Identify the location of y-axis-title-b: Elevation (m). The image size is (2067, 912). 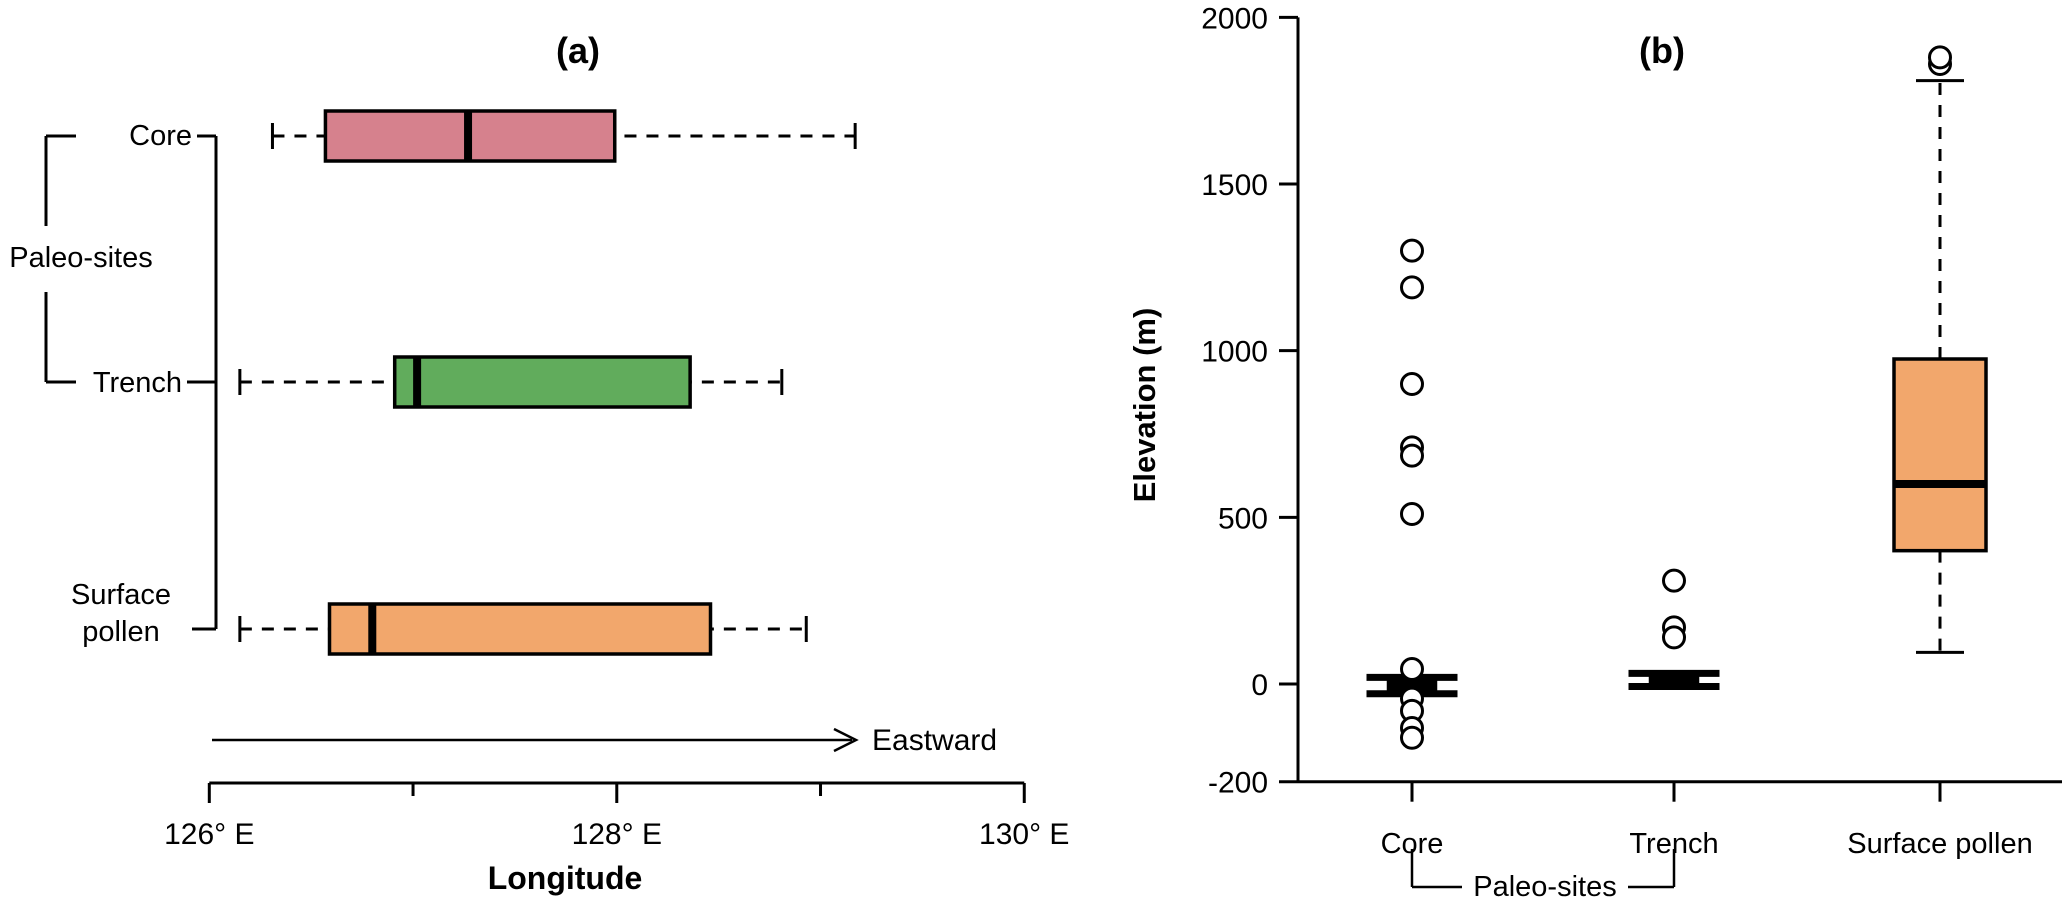
(1144, 405).